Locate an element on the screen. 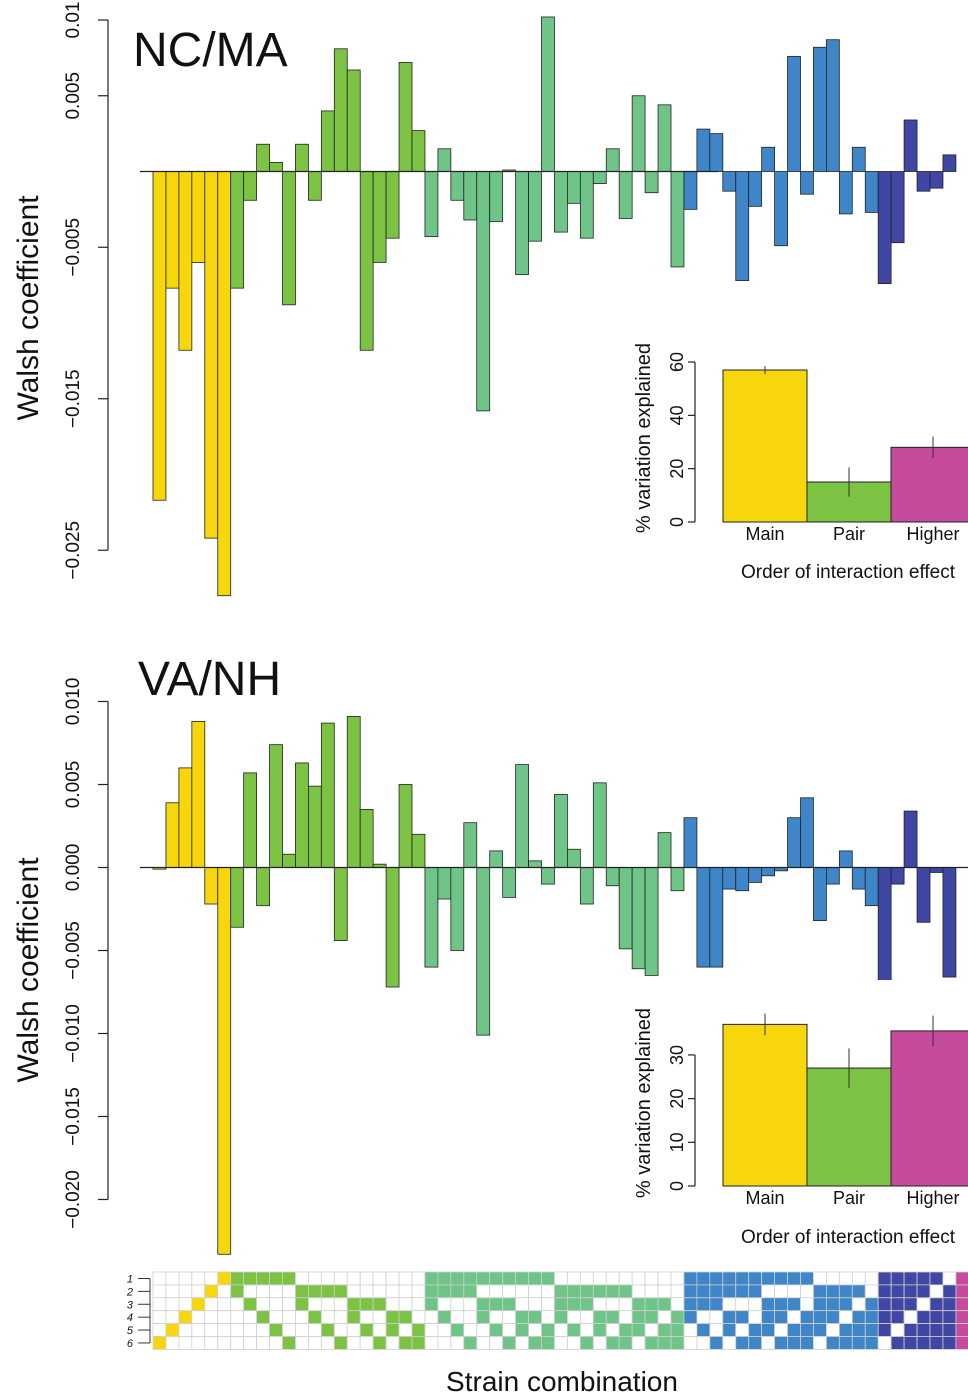 The width and height of the screenshot is (968, 1399). inset-y-tick-label: 20 is located at coordinates (677, 469).